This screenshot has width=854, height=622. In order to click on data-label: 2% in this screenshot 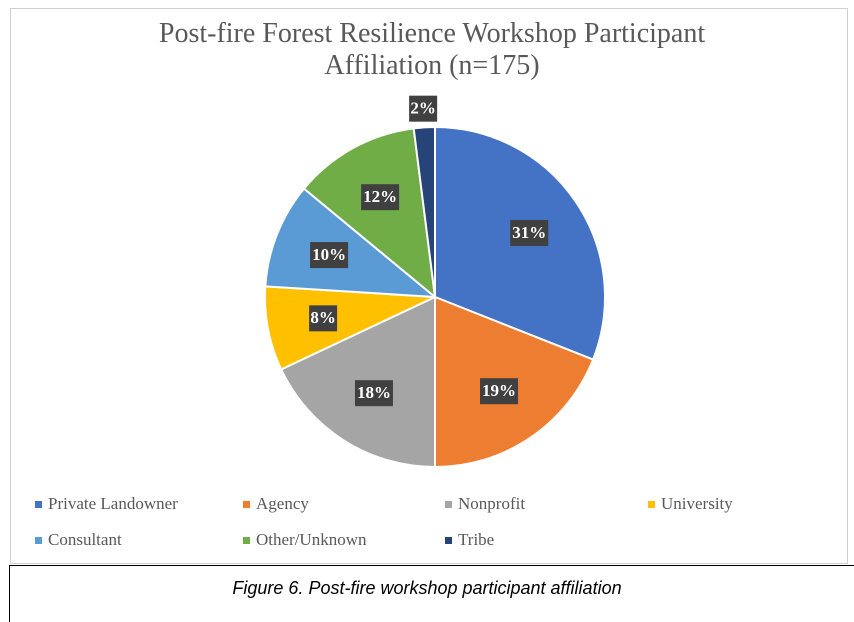, I will do `click(423, 108)`.